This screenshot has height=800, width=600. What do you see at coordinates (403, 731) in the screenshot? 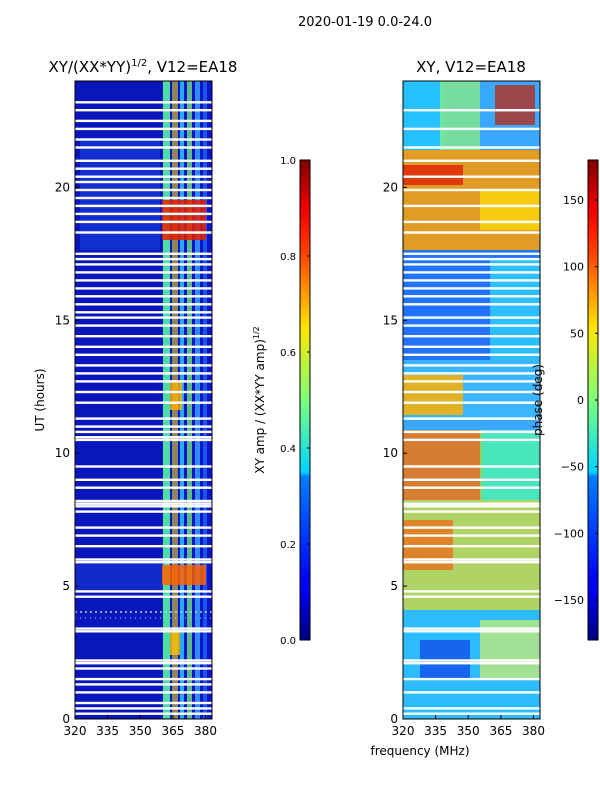
I see `x-tick-label: 320` at bounding box center [403, 731].